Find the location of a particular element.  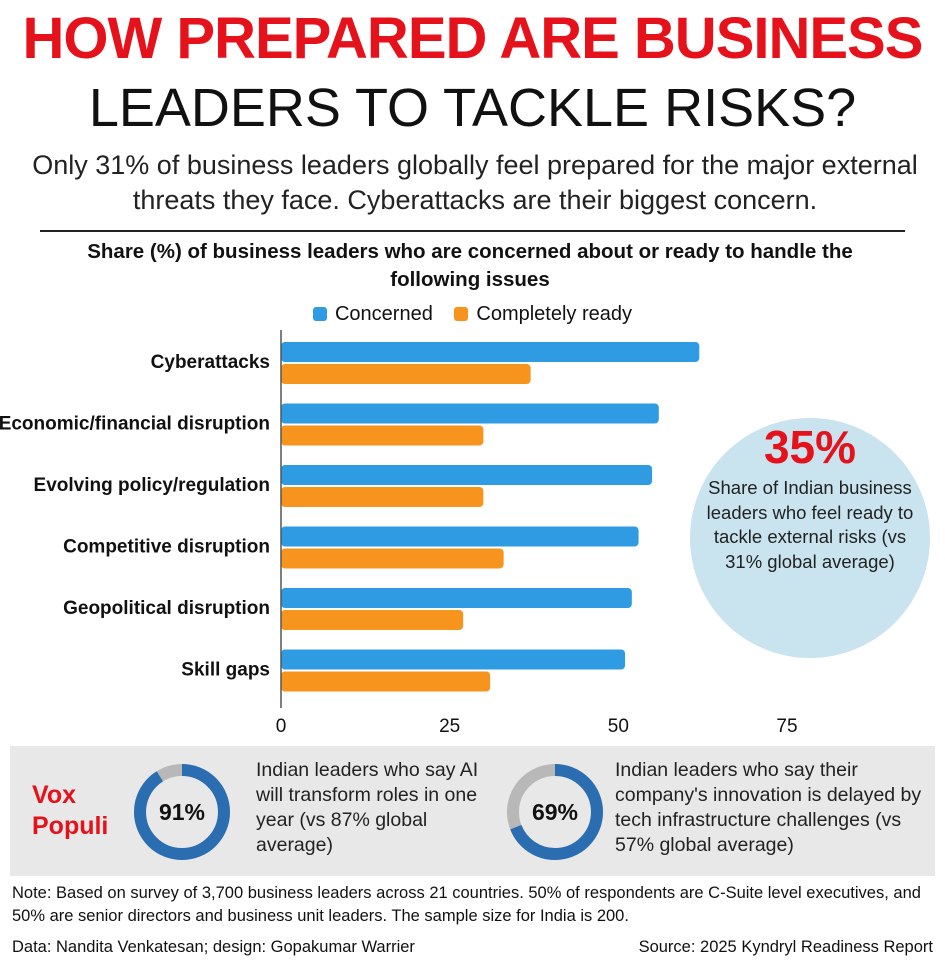

chart-legend: Concerned Completely ready is located at coordinates (472, 314).